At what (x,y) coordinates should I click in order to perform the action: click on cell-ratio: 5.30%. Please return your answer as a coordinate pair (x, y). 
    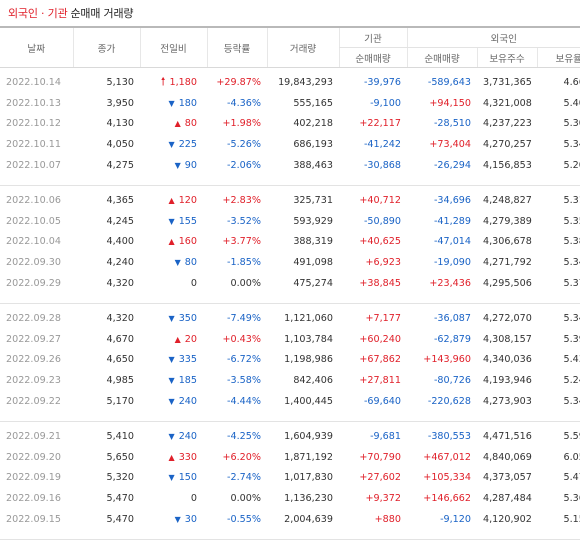
    Looking at the image, I should click on (571, 124).